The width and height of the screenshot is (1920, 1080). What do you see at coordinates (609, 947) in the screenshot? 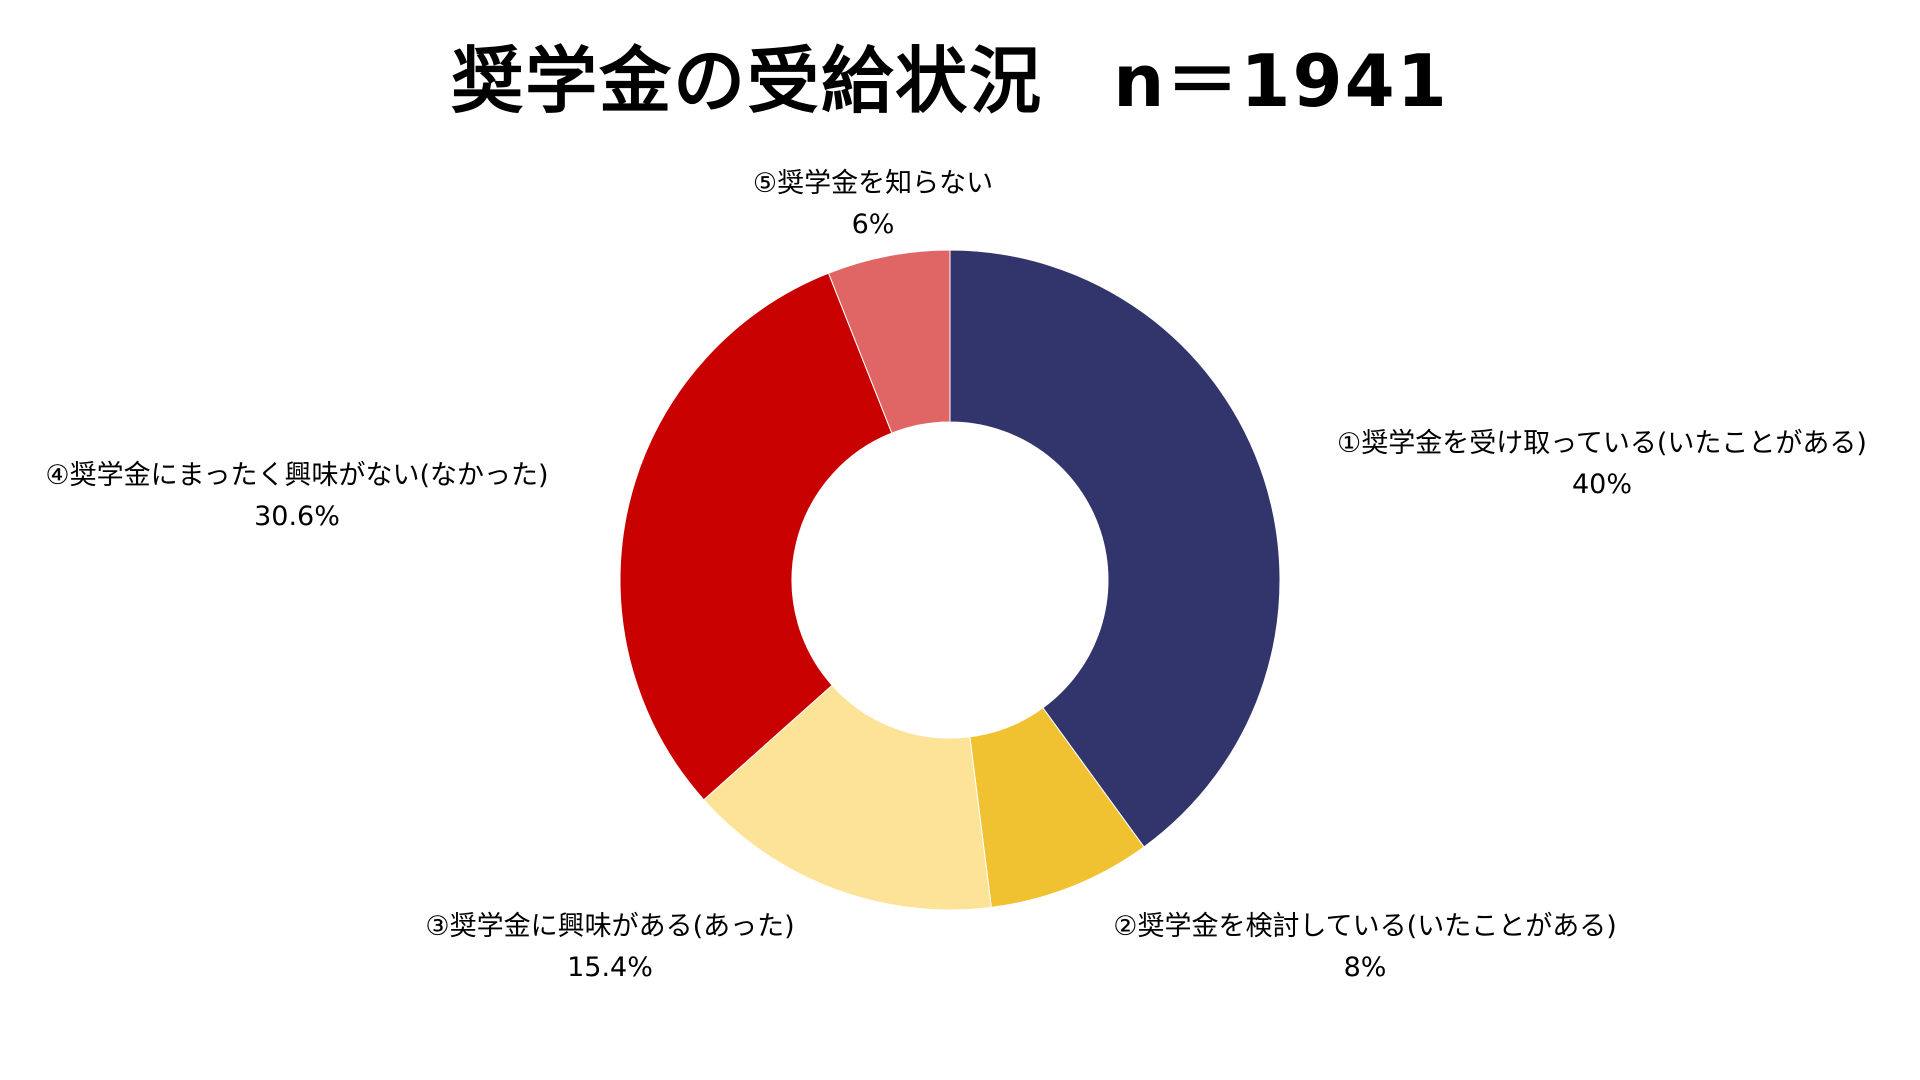
I see `label-interested: ③奨学金に興味がある(あった) 15.4%` at bounding box center [609, 947].